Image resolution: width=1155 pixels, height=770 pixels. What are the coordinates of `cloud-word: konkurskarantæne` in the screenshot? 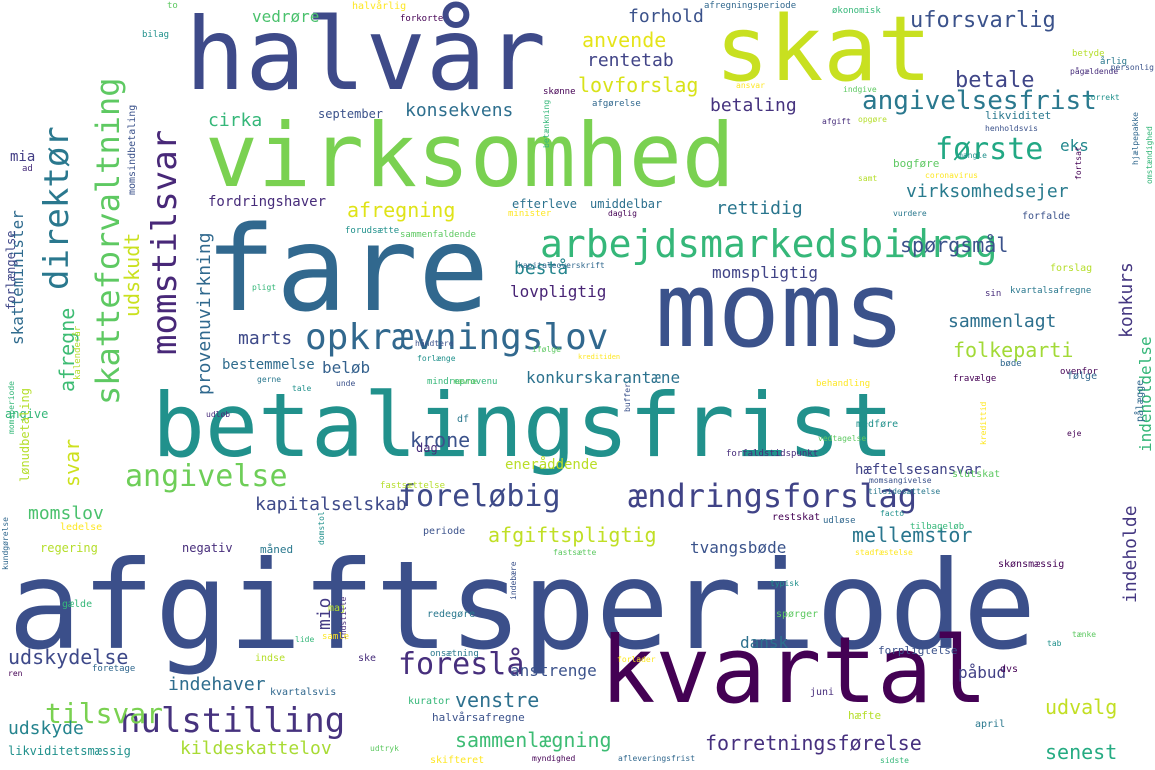 It's located at (603, 377).